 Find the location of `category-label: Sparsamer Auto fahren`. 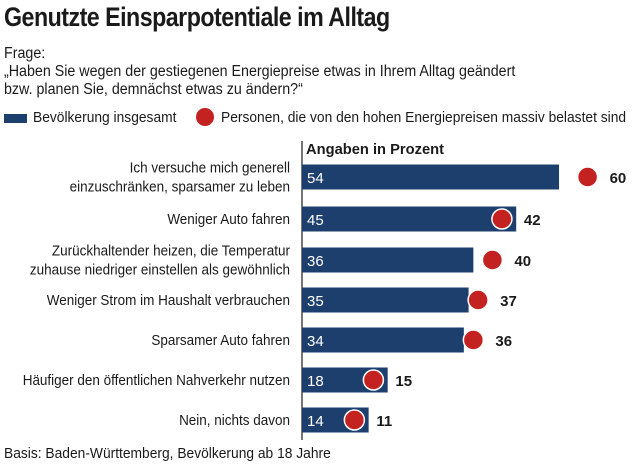

category-label: Sparsamer Auto fahren is located at coordinates (220, 340).